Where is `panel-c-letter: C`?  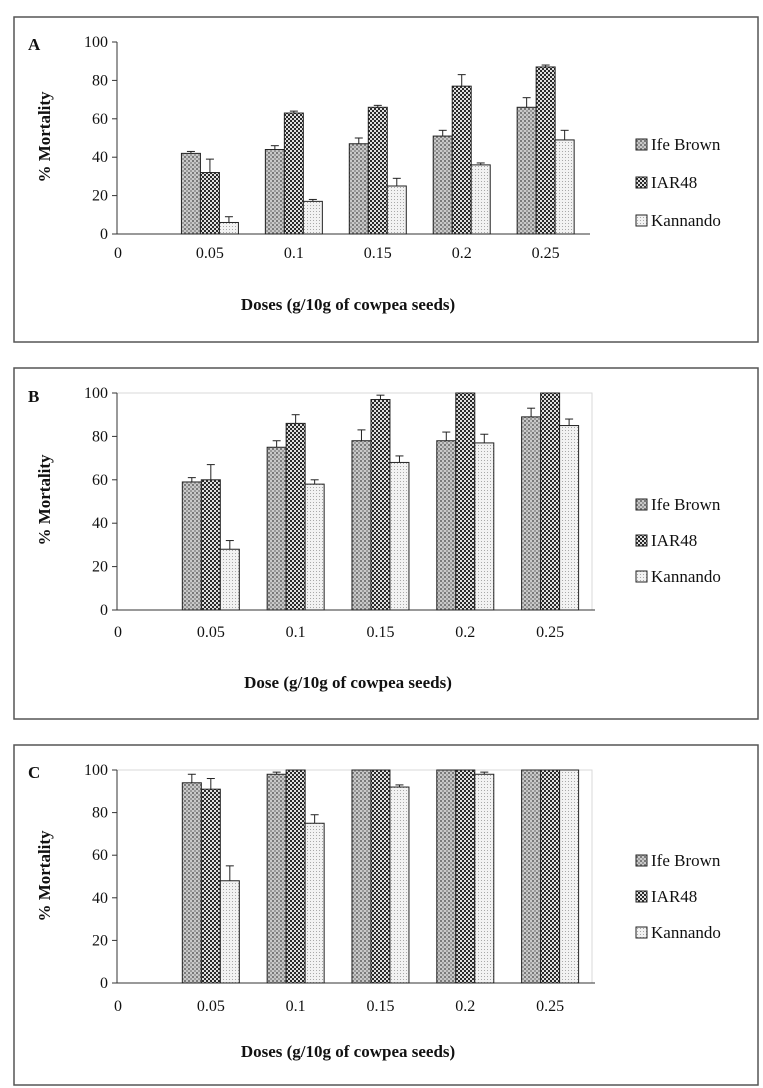
panel-c-letter: C is located at coordinates (34, 772).